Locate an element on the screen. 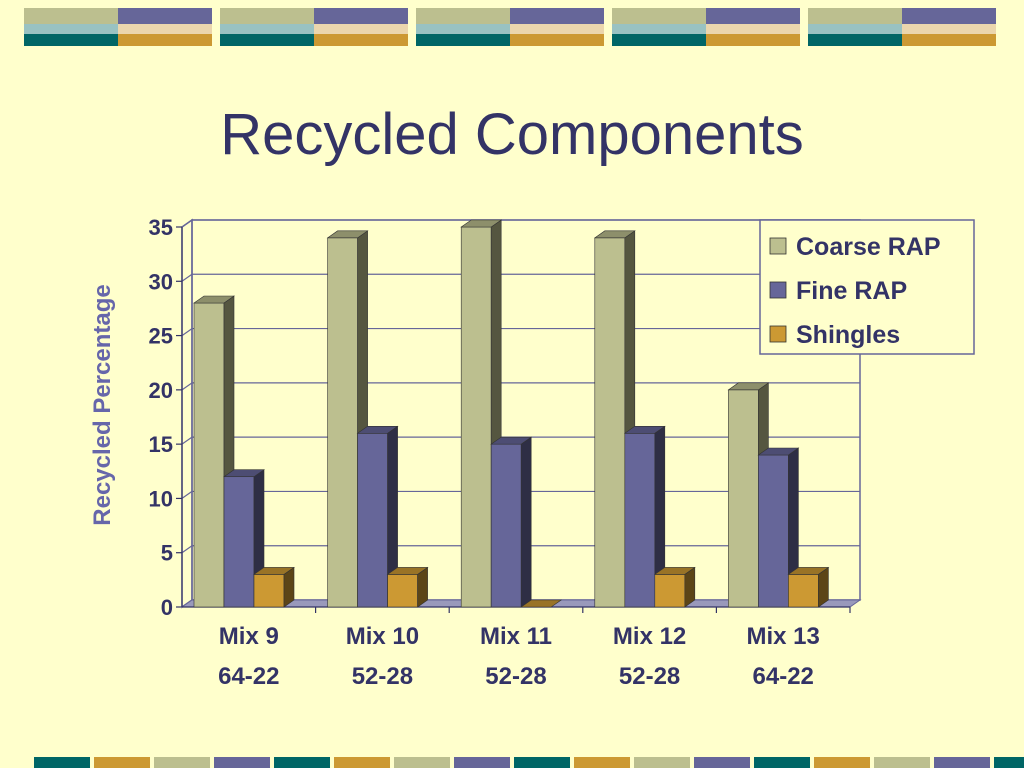 Image resolution: width=1024 pixels, height=768 pixels. y-tick-label: 35 is located at coordinates (161, 227).